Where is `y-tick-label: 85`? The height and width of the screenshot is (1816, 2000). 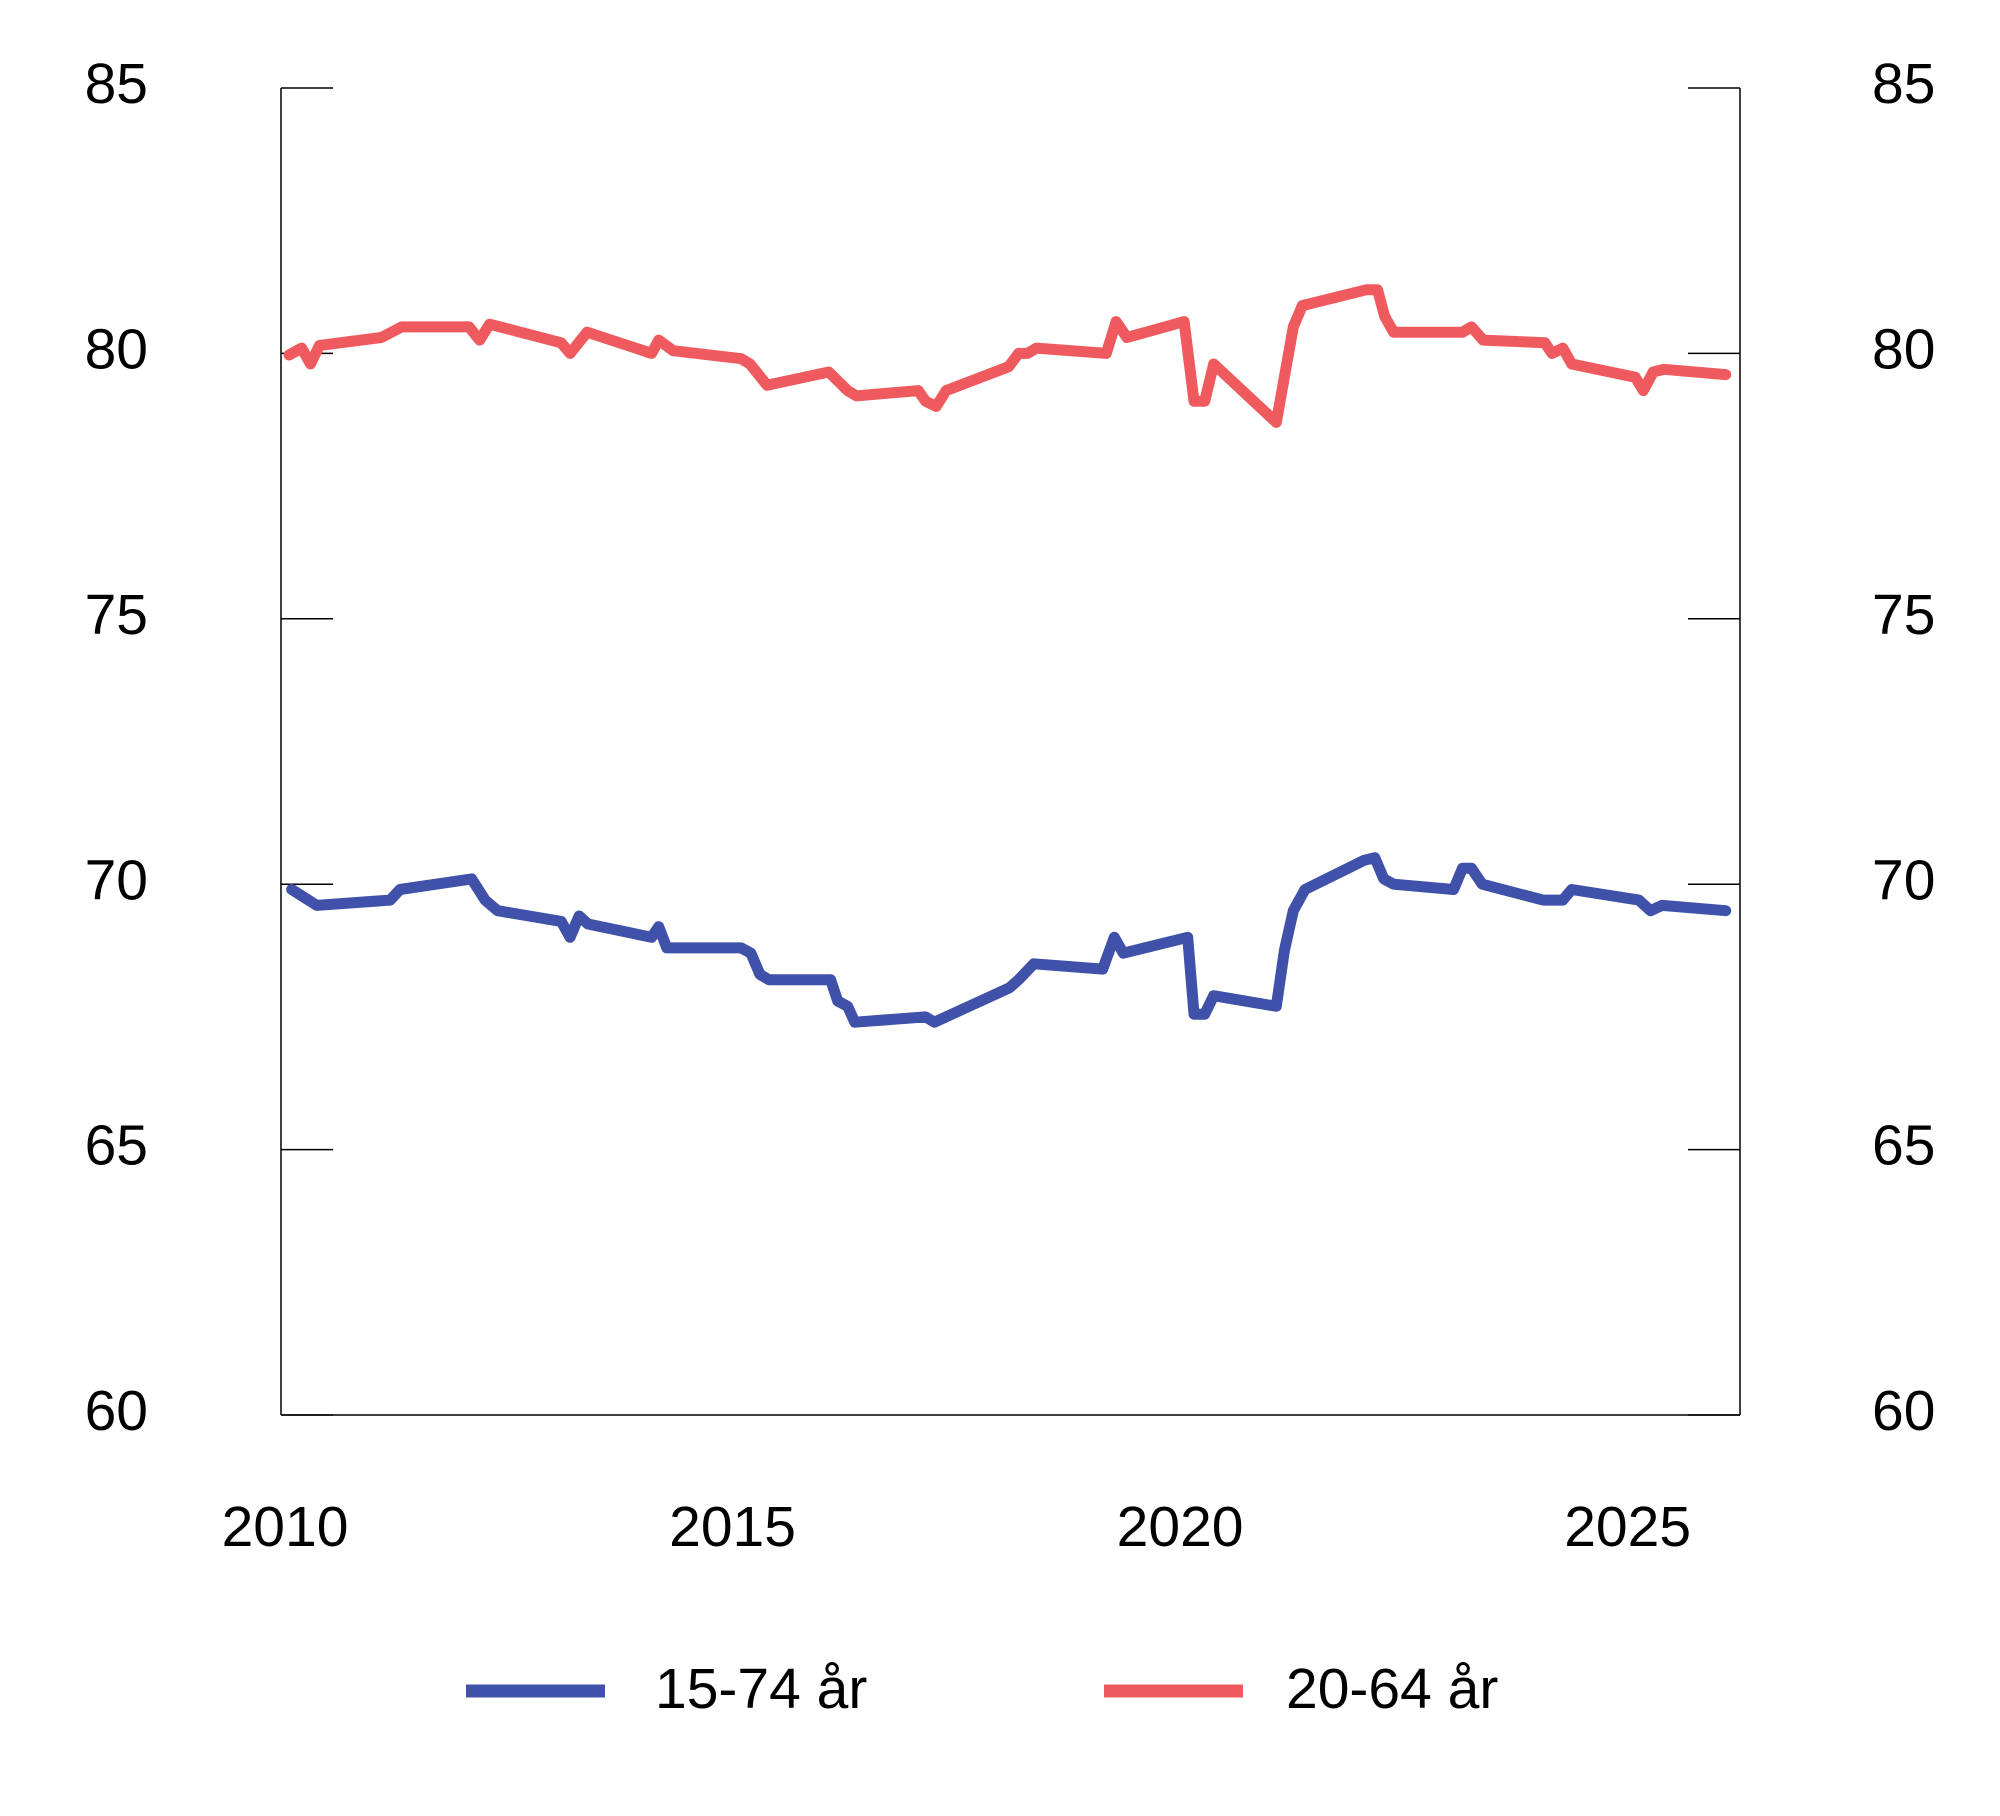 y-tick-label: 85 is located at coordinates (116, 84).